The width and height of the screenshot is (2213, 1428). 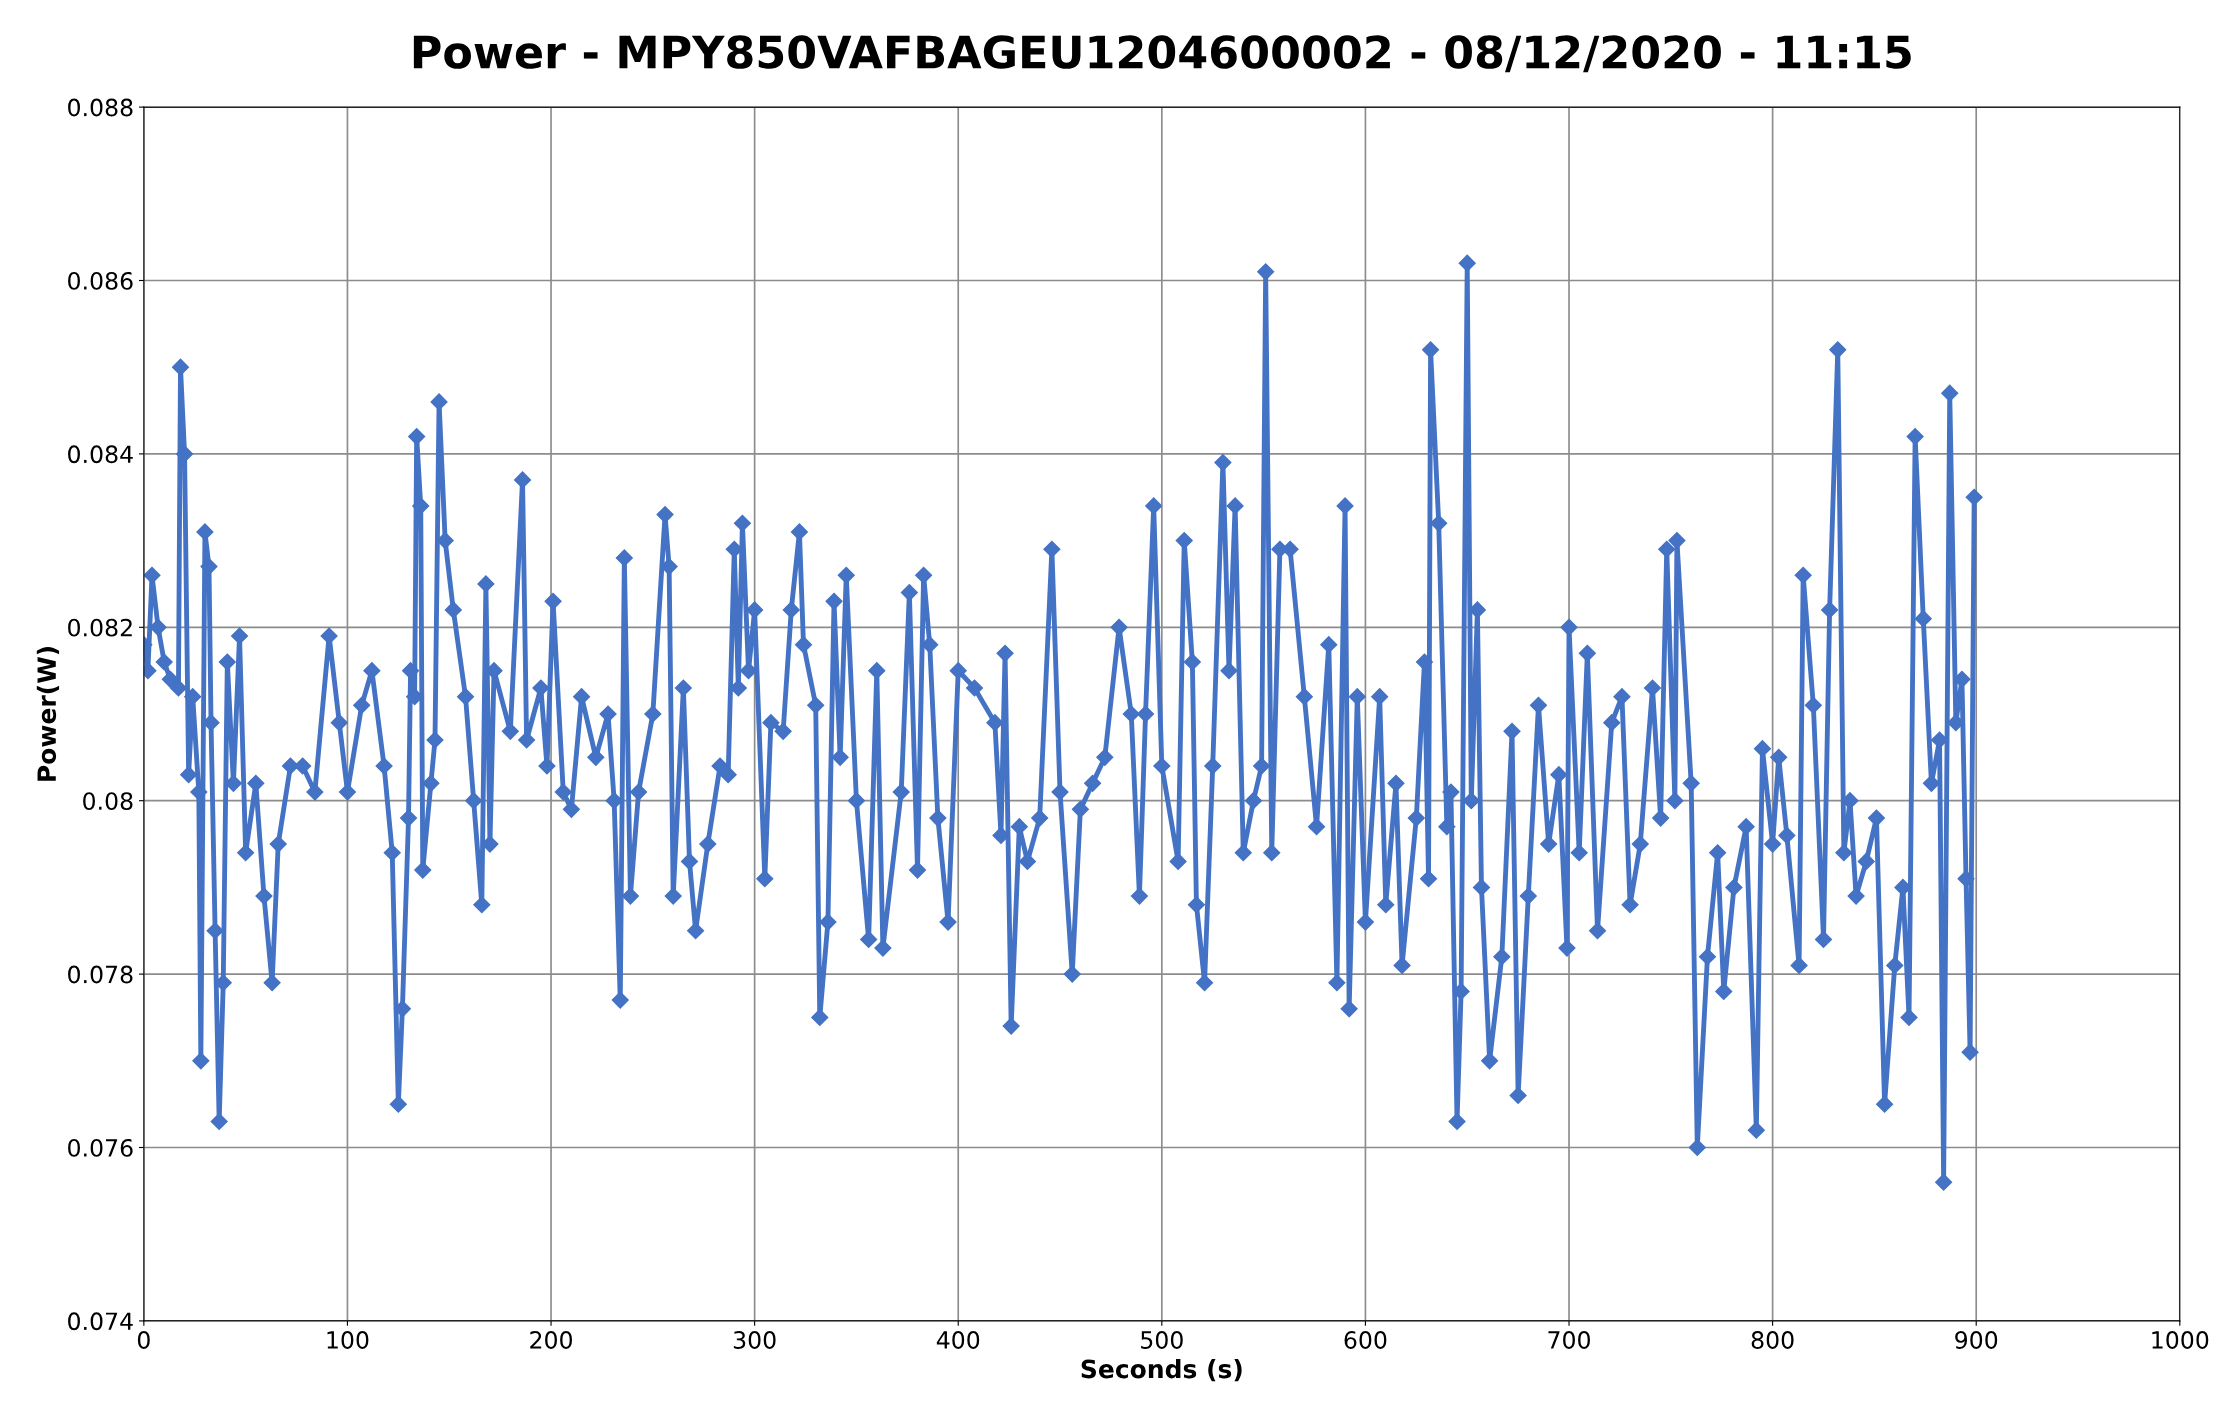 What do you see at coordinates (1161, 1370) in the screenshot?
I see `x-axis-title: Seconds (s)` at bounding box center [1161, 1370].